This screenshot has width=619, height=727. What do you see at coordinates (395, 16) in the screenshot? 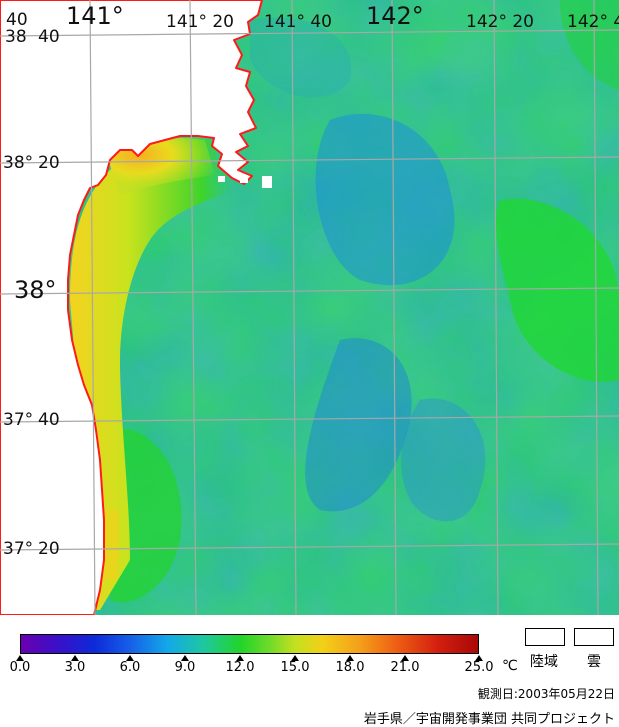
I see `lon-label-142: 142°` at bounding box center [395, 16].